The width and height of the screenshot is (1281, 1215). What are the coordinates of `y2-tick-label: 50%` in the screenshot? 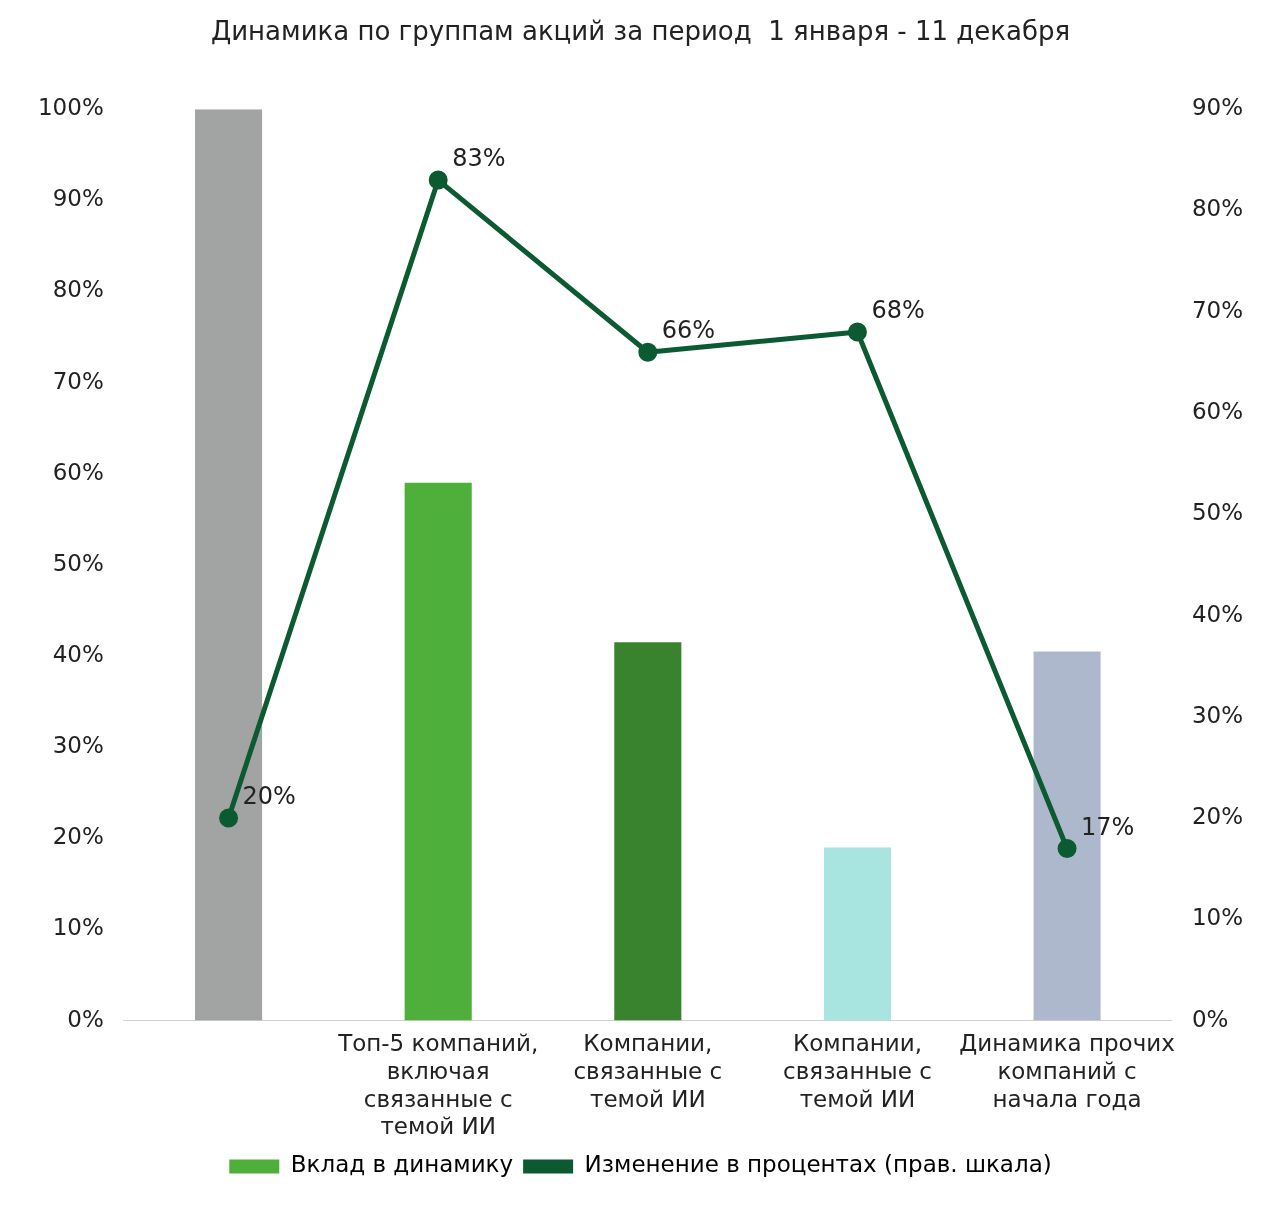 It's located at (1217, 512).